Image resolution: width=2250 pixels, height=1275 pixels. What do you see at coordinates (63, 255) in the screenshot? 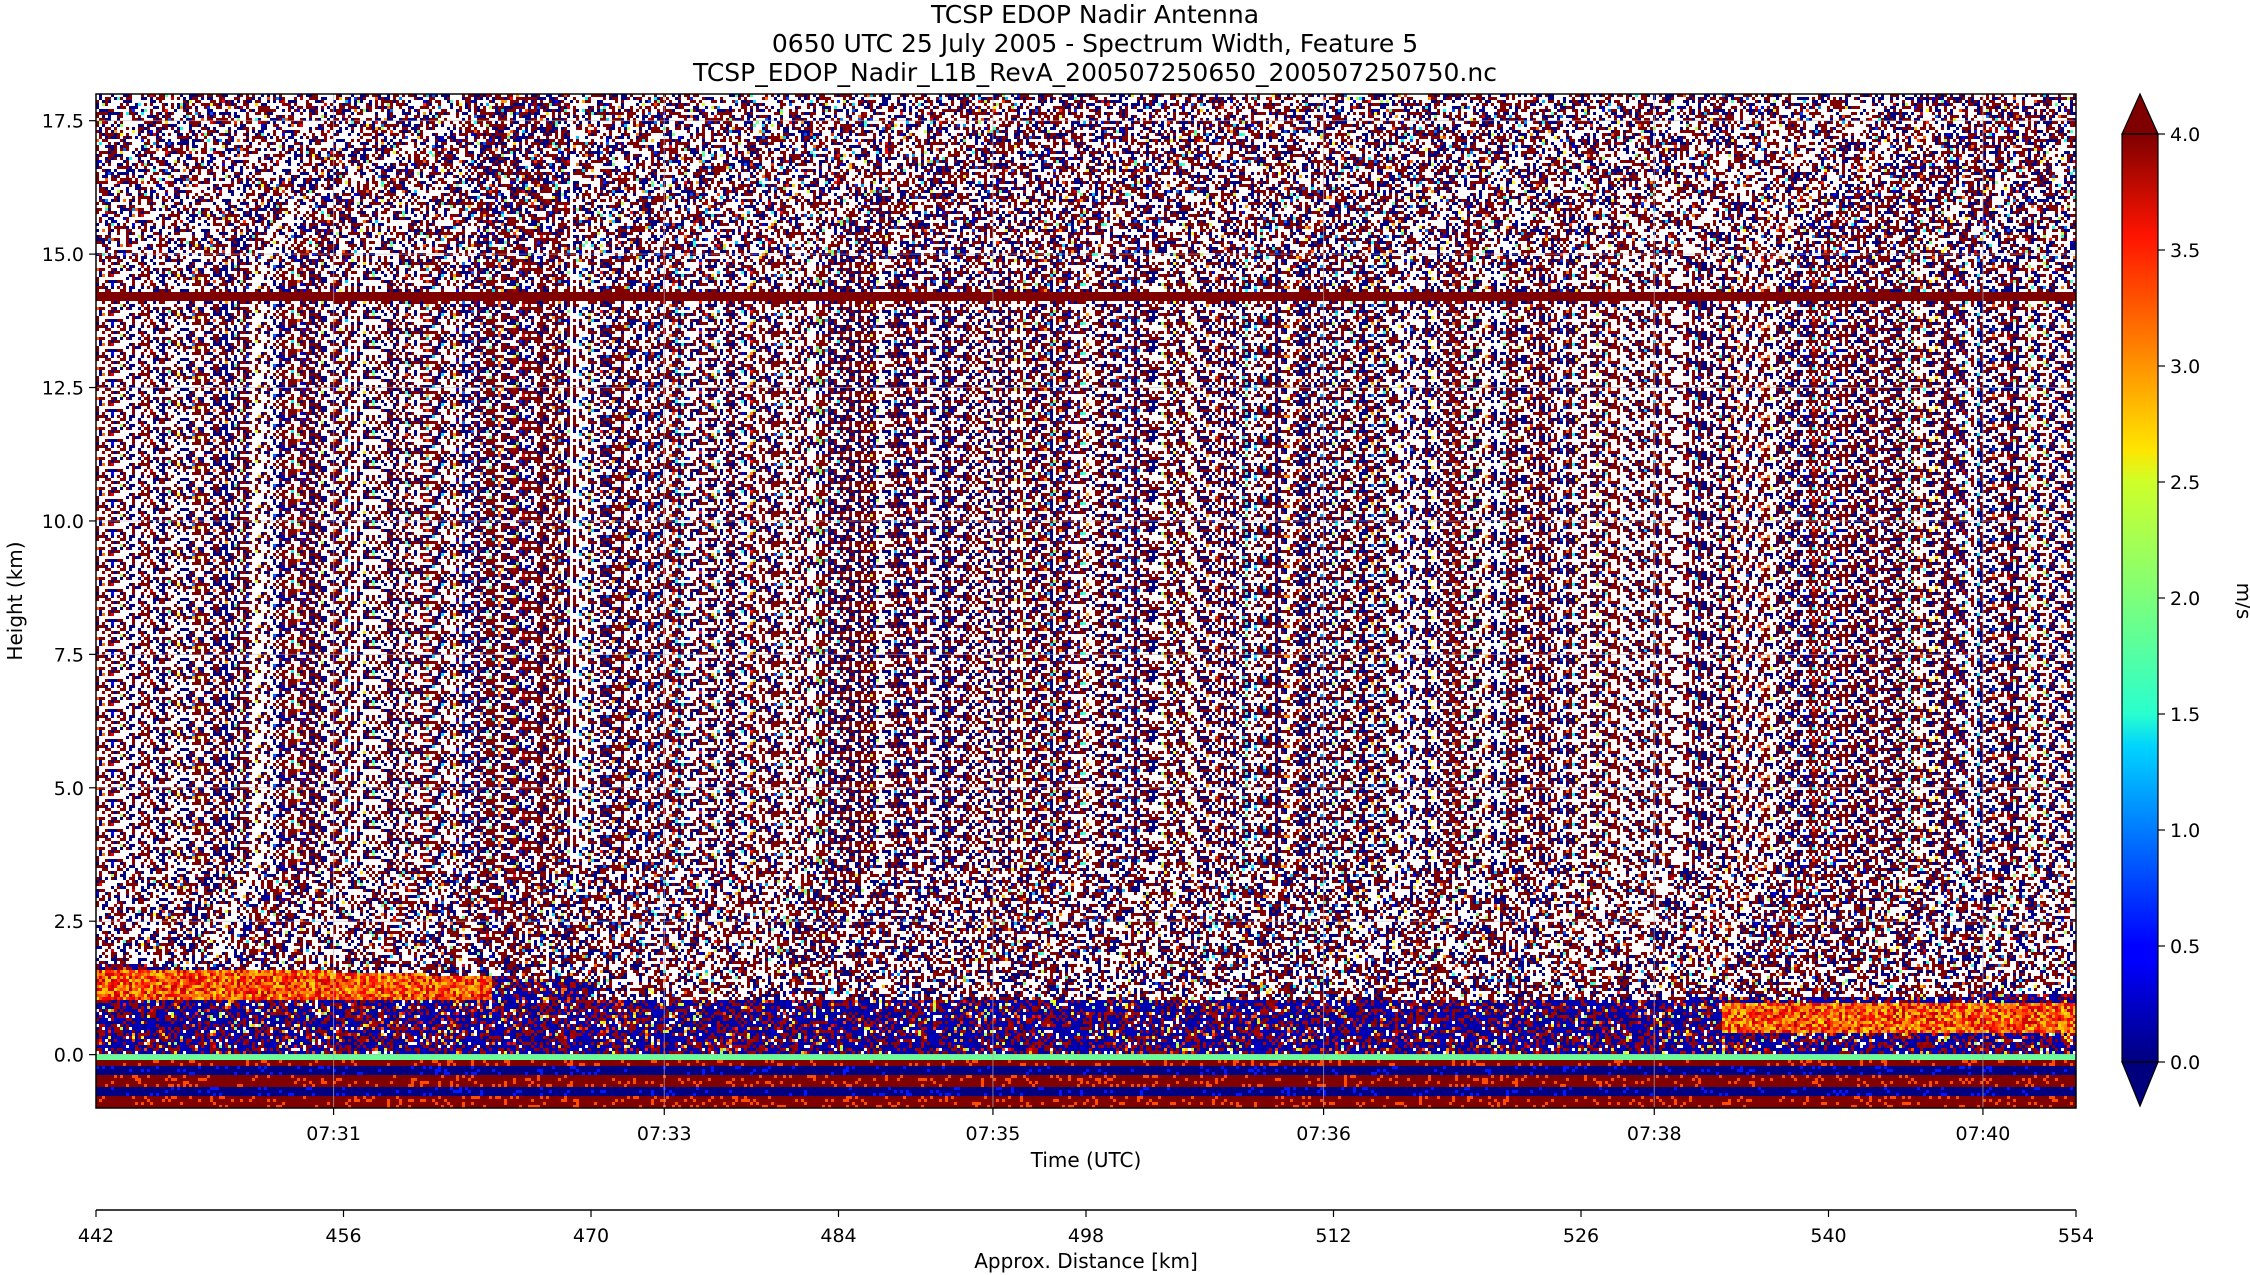
I see `y-tick-label: 15.0` at bounding box center [63, 255].